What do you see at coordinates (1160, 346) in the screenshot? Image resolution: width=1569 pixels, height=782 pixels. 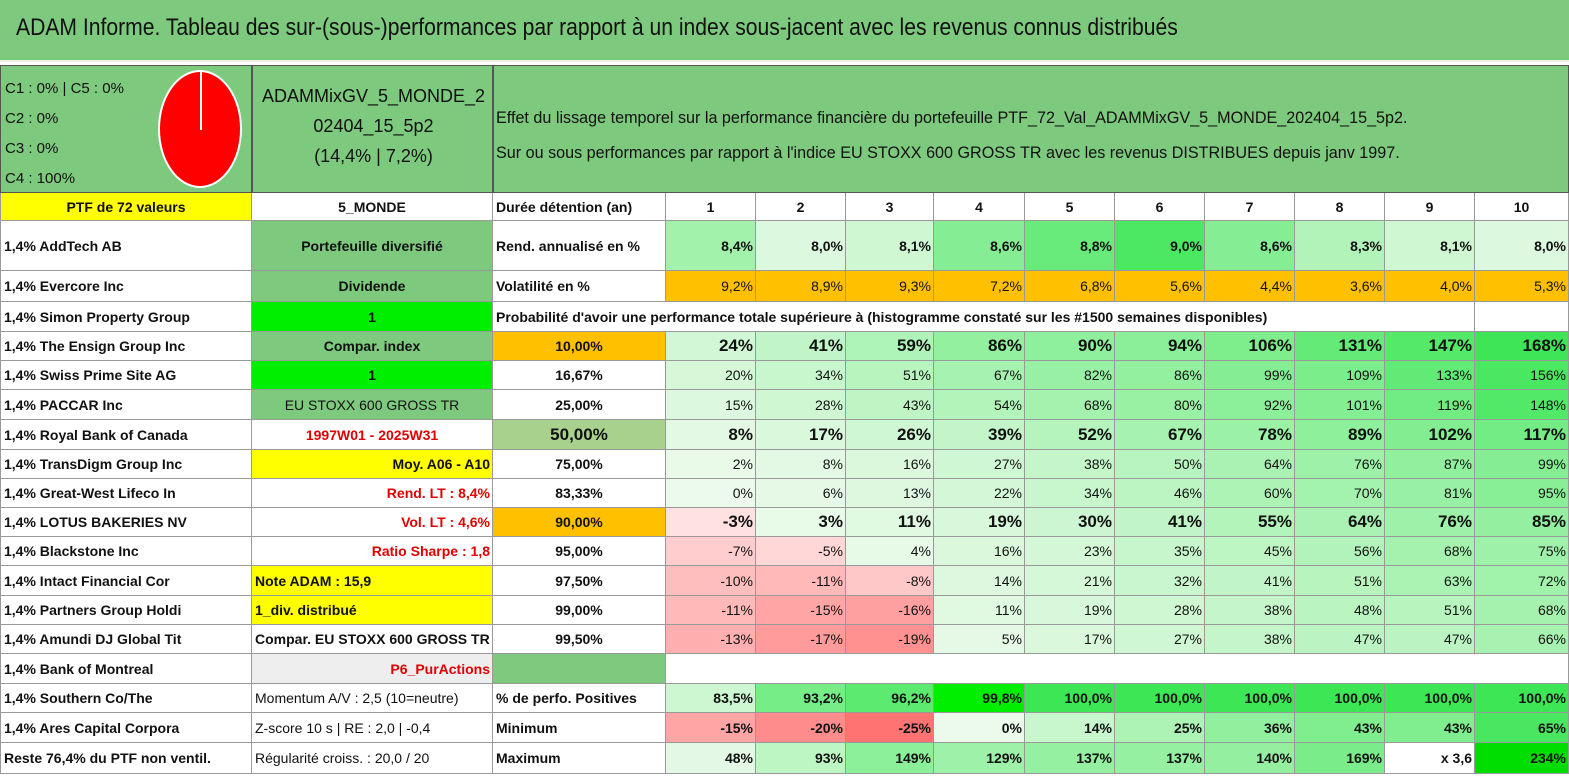 I see `probability-cell: 94%` at bounding box center [1160, 346].